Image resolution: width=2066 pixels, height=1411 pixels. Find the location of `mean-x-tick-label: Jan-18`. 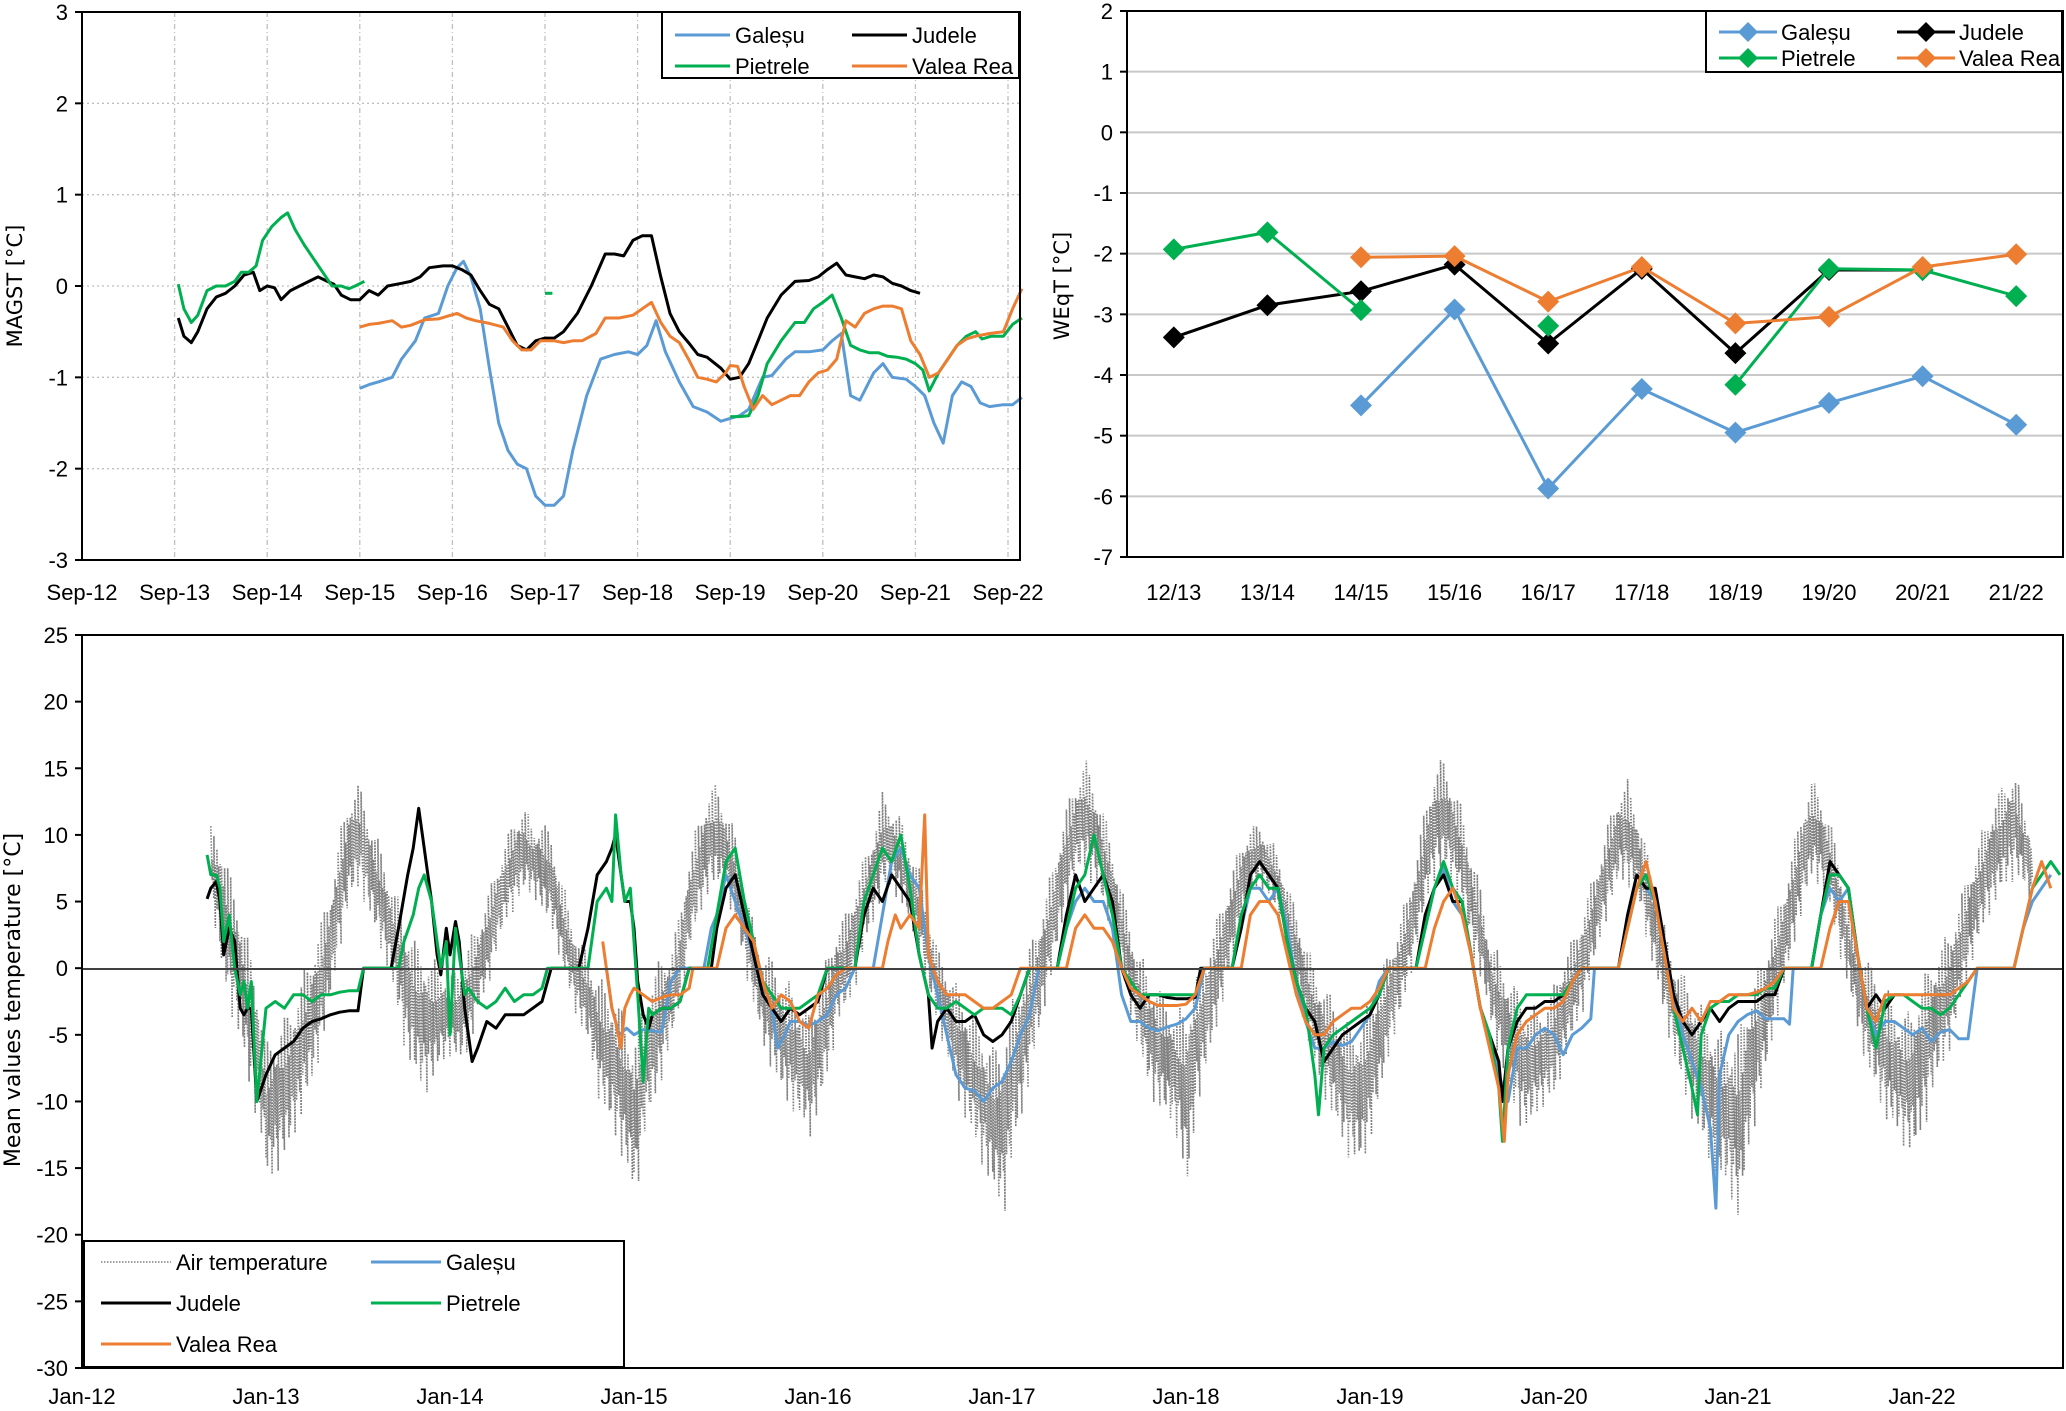

mean-x-tick-label: Jan-18 is located at coordinates (1185, 1396).